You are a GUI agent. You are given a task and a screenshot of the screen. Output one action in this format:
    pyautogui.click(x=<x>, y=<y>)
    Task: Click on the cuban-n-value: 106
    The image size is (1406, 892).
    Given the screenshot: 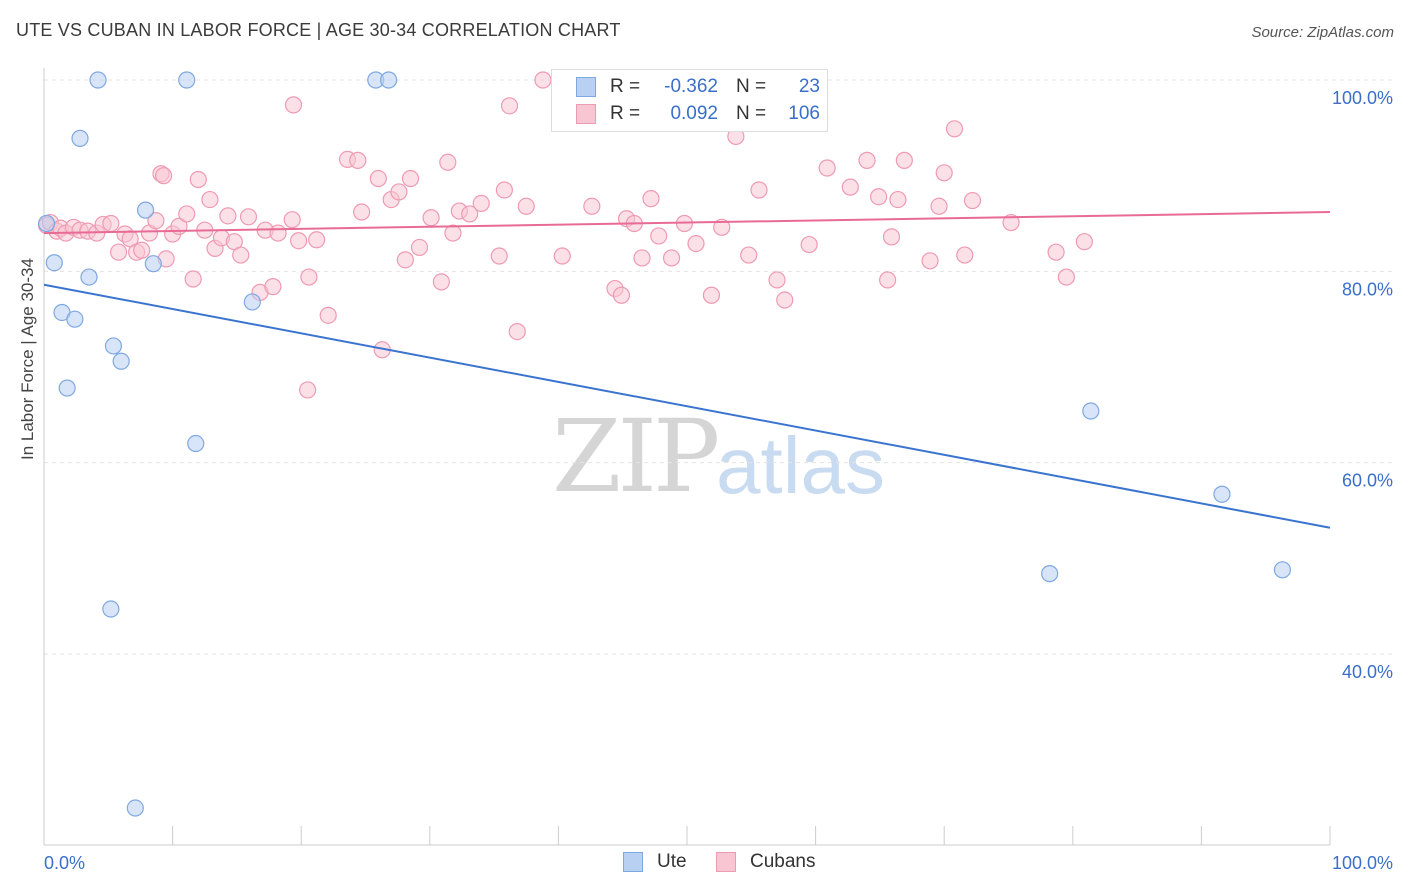 What is the action you would take?
    pyautogui.click(x=804, y=113)
    